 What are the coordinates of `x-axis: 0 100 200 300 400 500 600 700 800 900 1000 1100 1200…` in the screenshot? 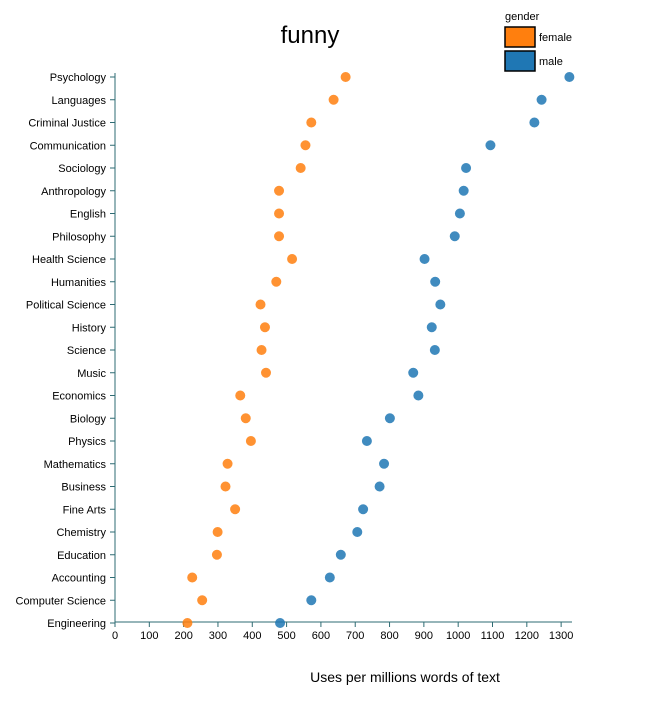 It's located at (342, 631).